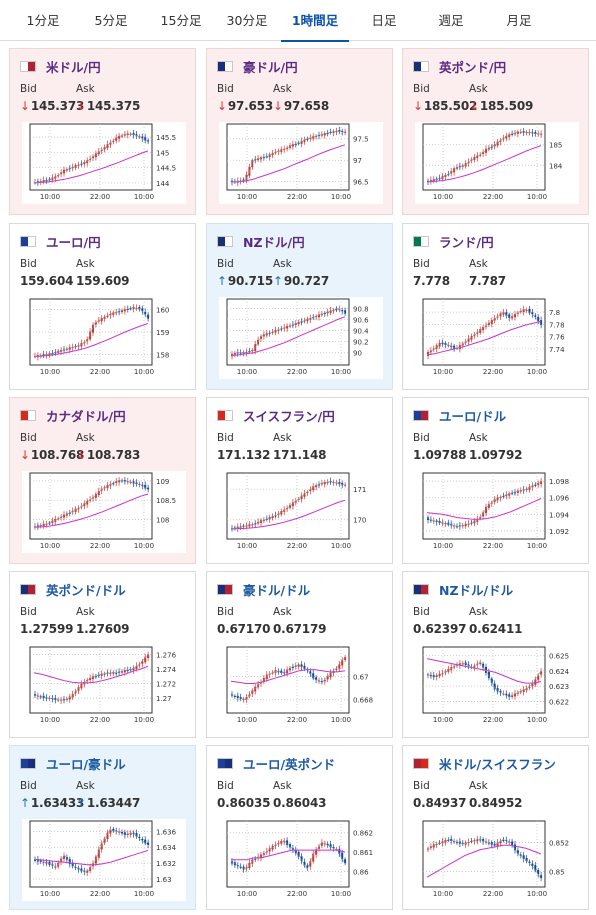 Image resolution: width=596 pixels, height=915 pixels. Describe the element at coordinates (361, 310) in the screenshot. I see `y-tick-label: 90.8` at that location.